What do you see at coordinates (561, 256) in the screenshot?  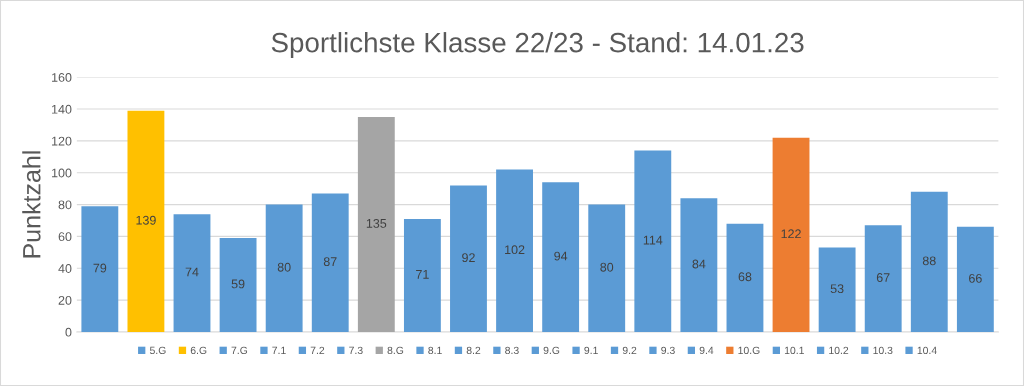 I see `data-label: 94` at bounding box center [561, 256].